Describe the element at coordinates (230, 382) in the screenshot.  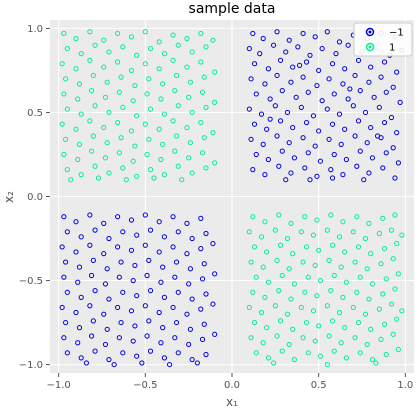
I see `x-axis: −1.0 −0.5 0.0 0.5 1.0` at that location.